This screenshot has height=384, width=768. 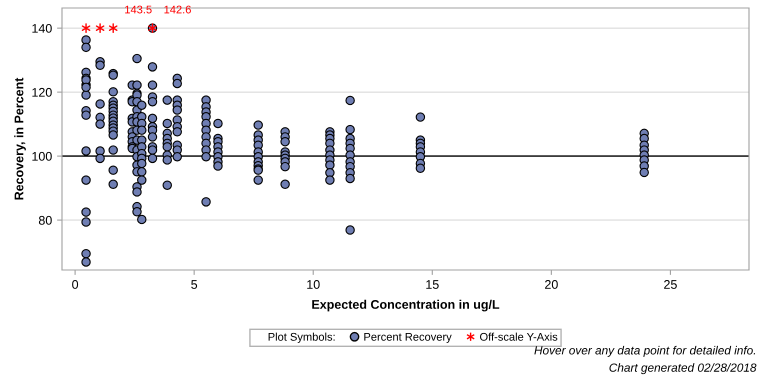 What do you see at coordinates (75, 284) in the screenshot?
I see `x-tick-label: 0` at bounding box center [75, 284].